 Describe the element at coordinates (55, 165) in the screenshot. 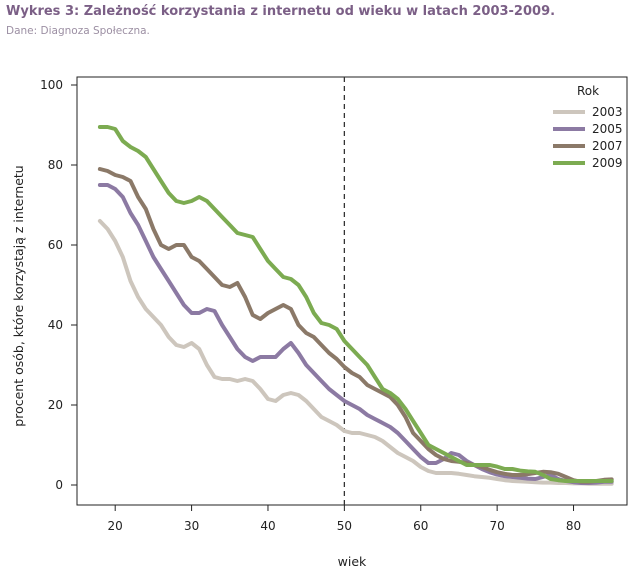

I see `y-tick-label-80: 80` at that location.